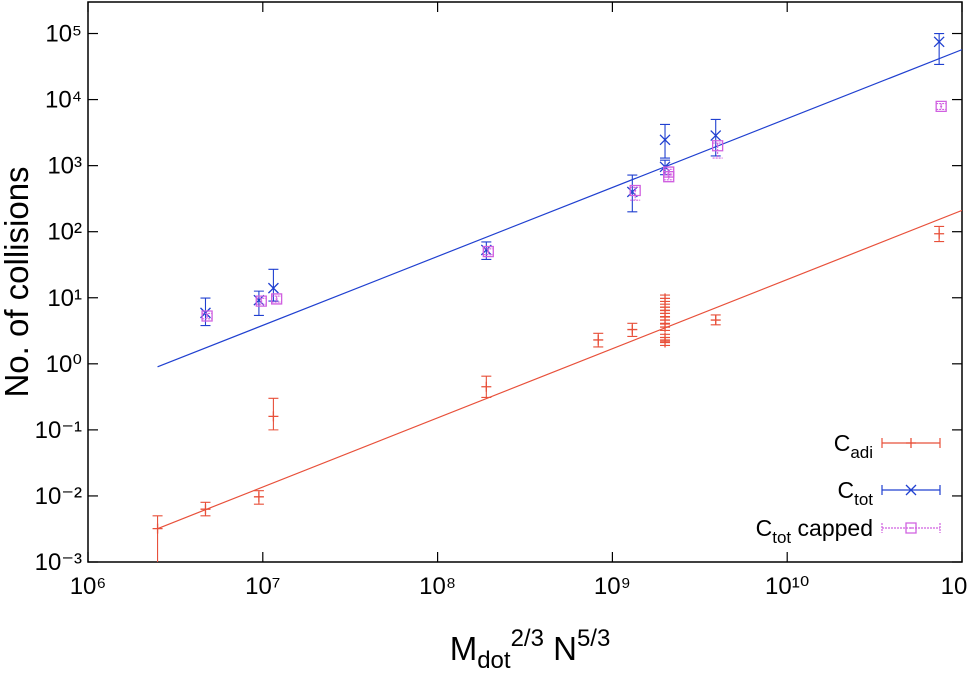  Describe the element at coordinates (88, 586) in the screenshot. I see `x-tick-label: 10⁶` at that location.